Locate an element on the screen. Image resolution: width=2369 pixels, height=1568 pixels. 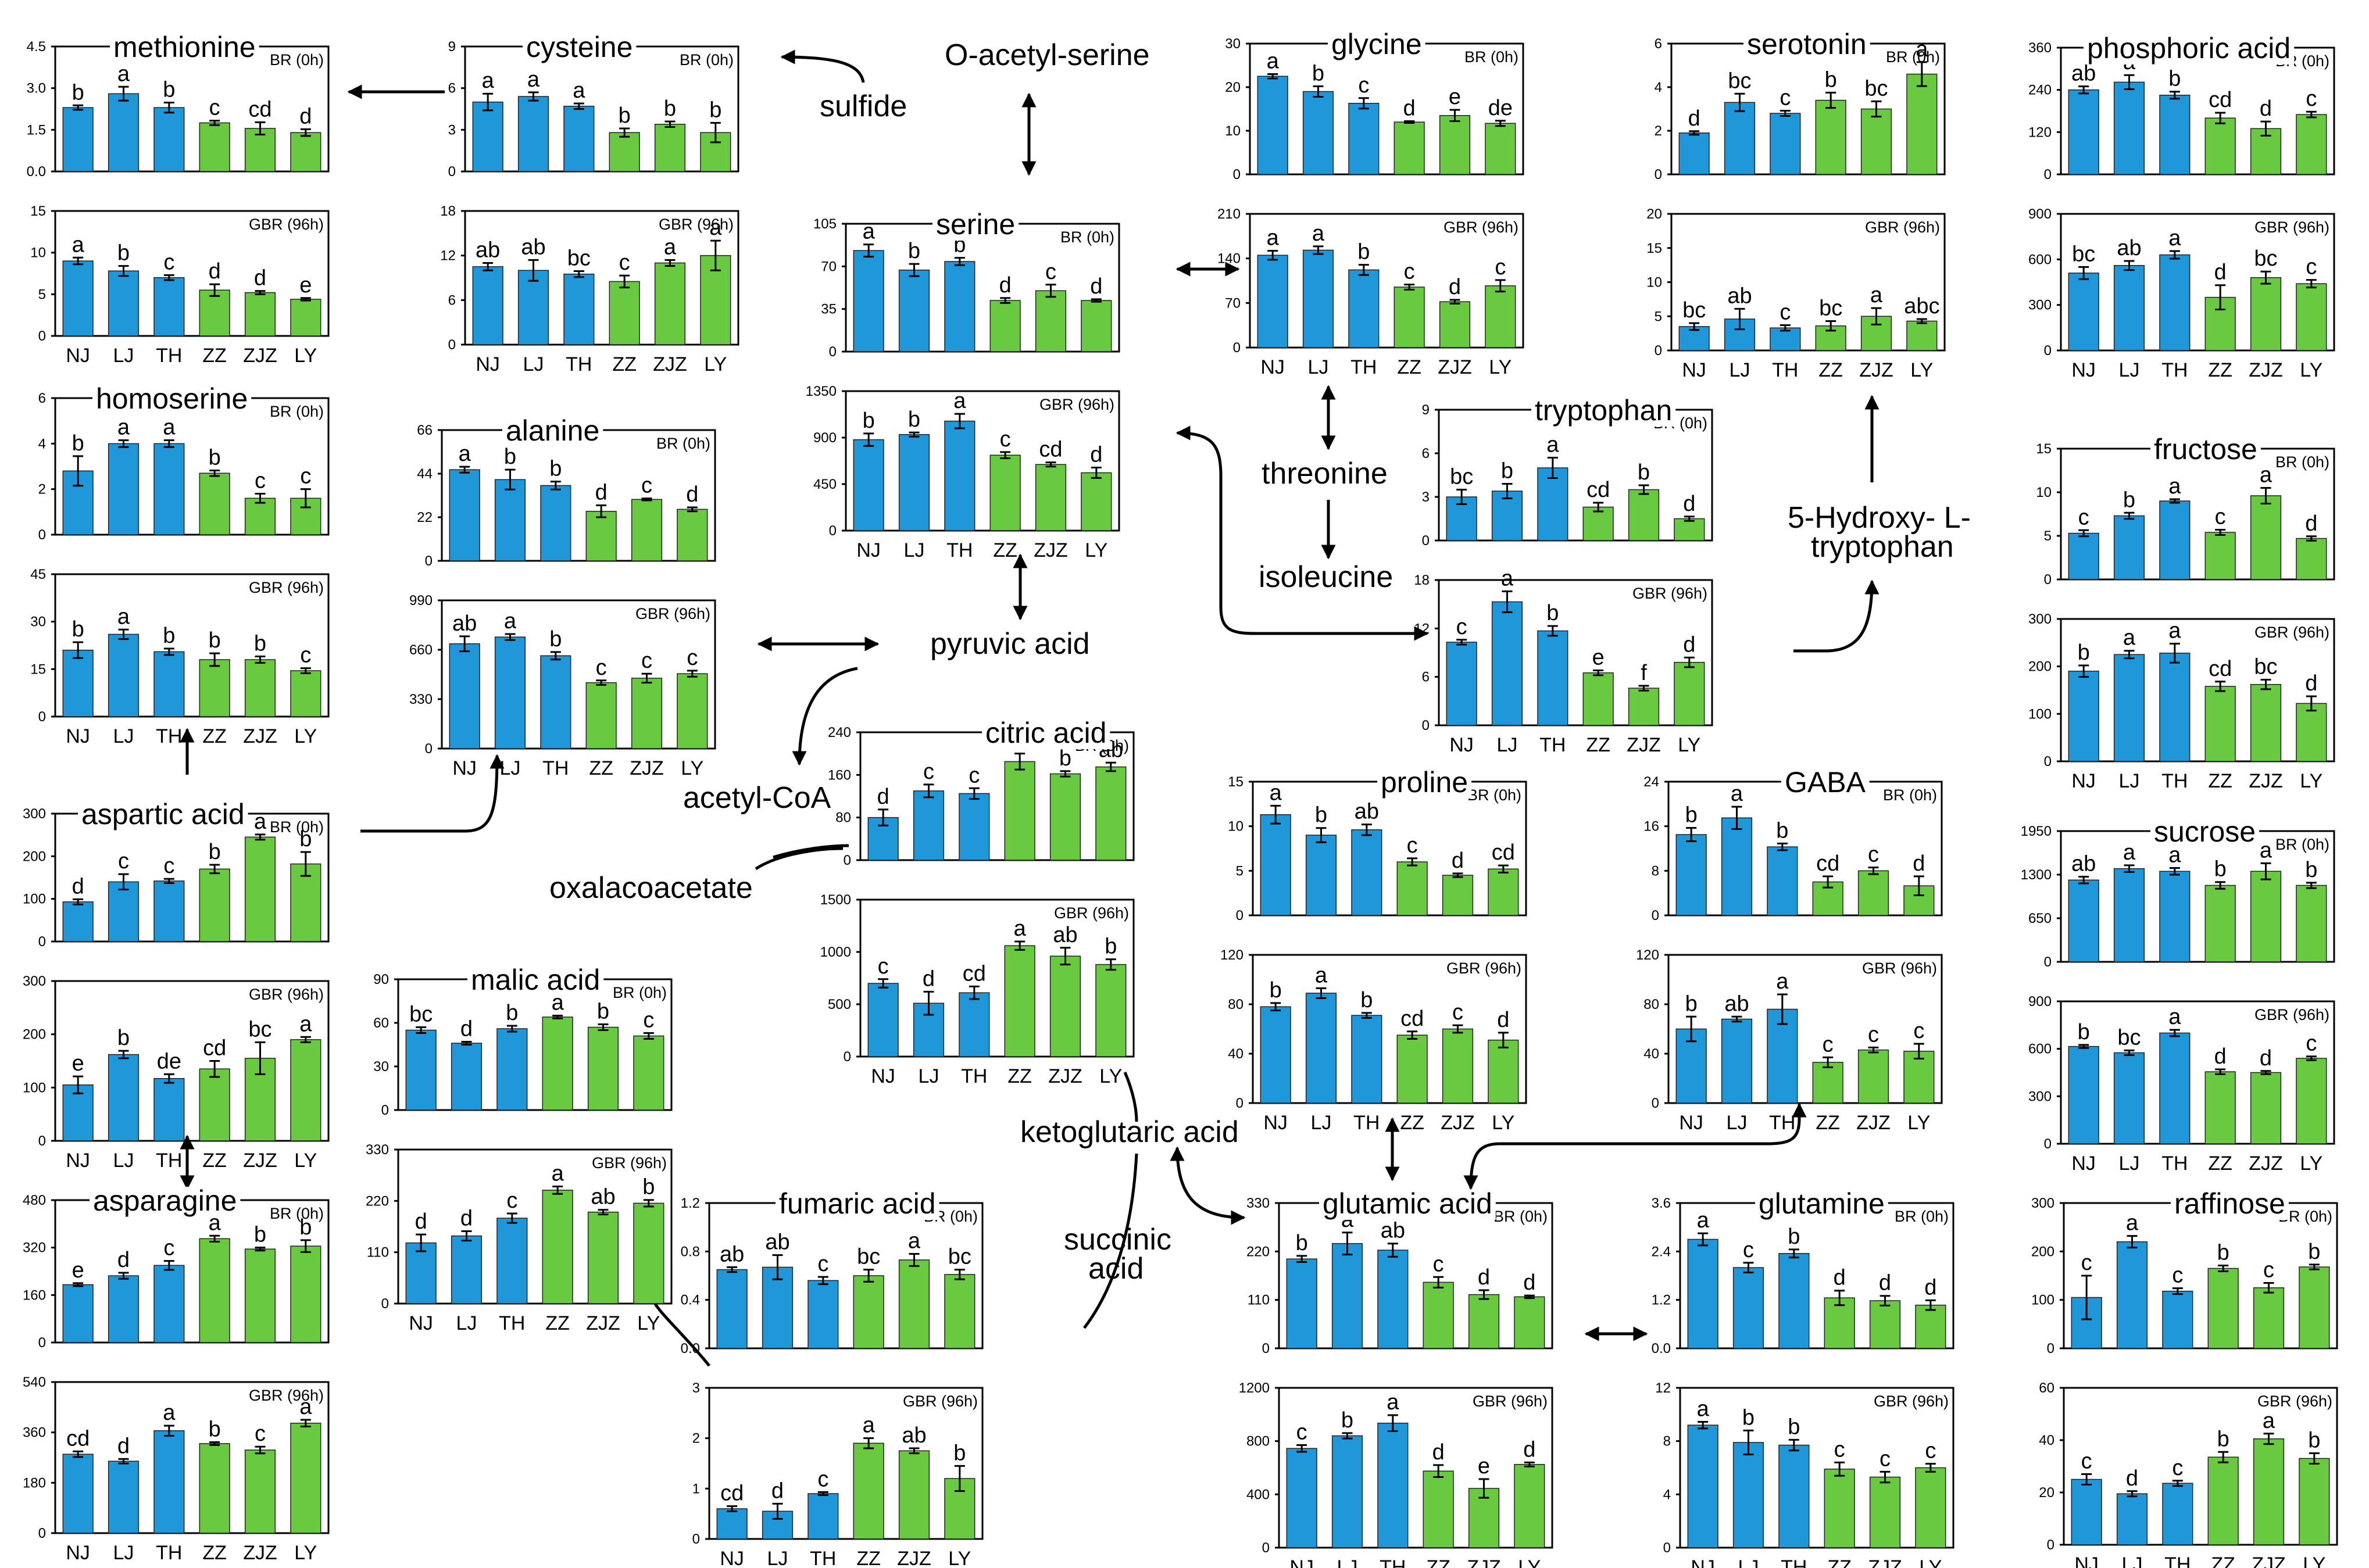
fumaric-acid-category-th: TH is located at coordinates (823, 1558).